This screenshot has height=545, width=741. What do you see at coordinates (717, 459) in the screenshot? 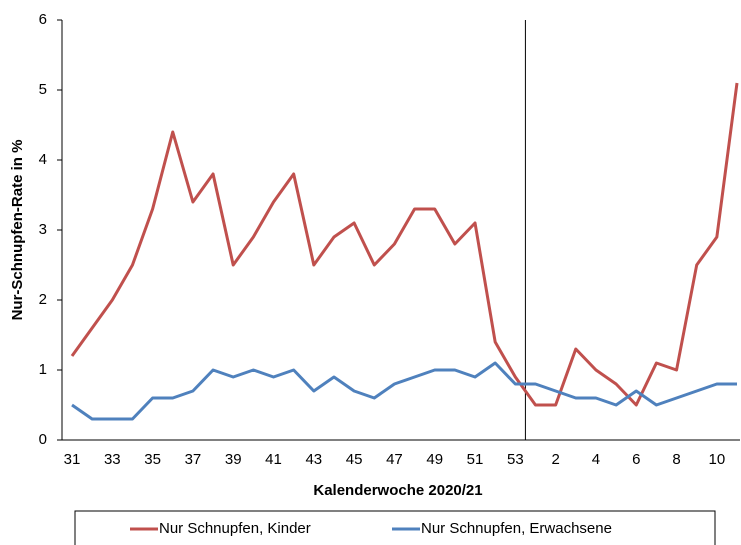
I see `x-tick-label: 10` at bounding box center [717, 459].